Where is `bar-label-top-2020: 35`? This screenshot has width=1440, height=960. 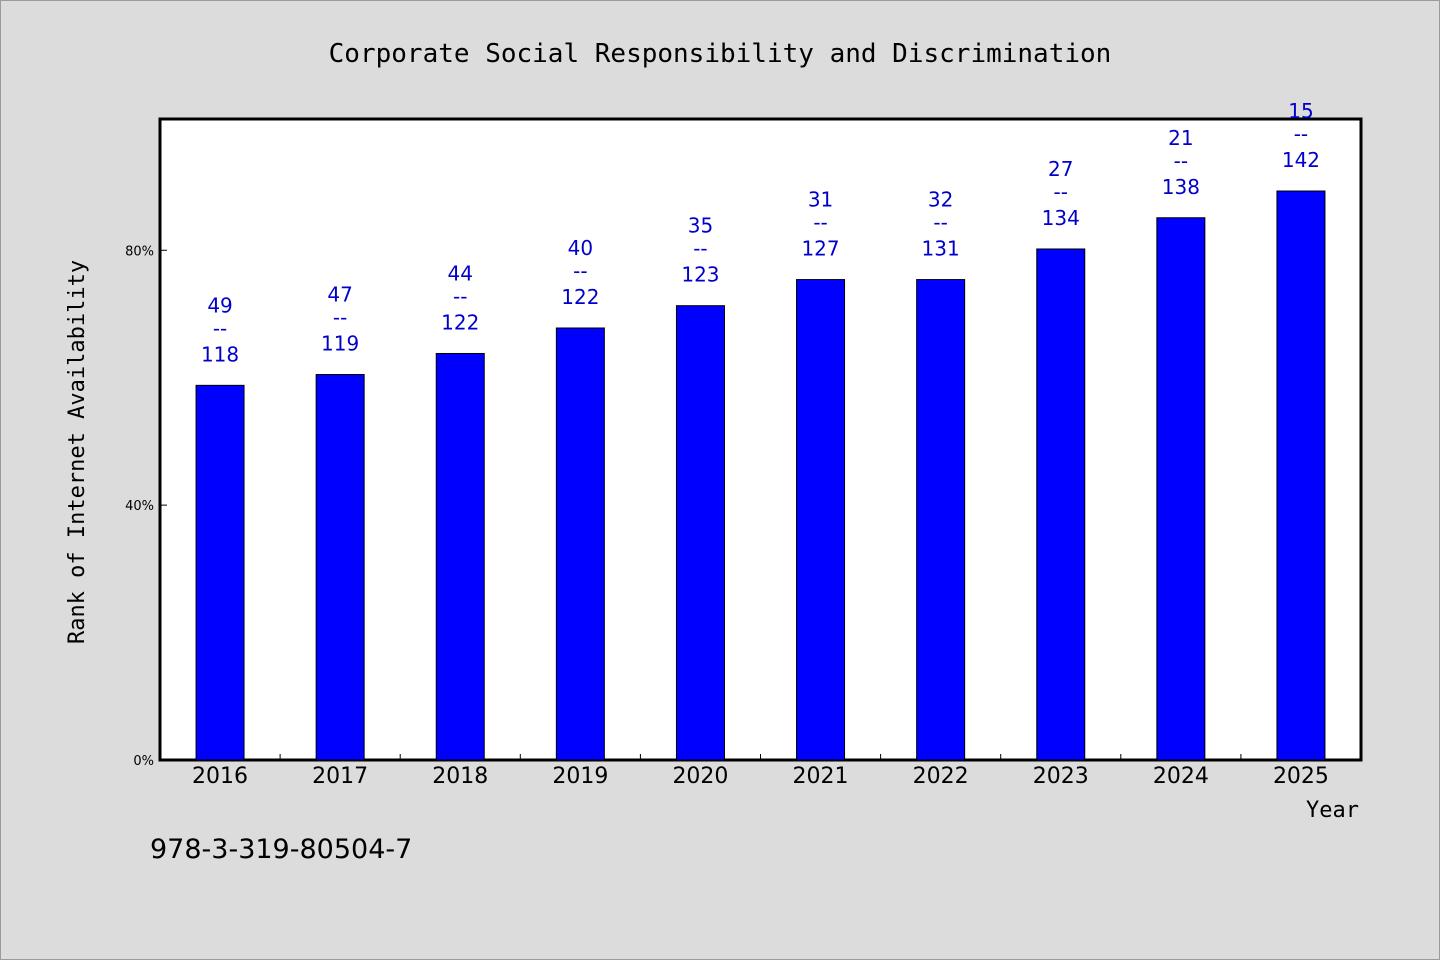
bar-label-top-2020: 35 is located at coordinates (700, 226).